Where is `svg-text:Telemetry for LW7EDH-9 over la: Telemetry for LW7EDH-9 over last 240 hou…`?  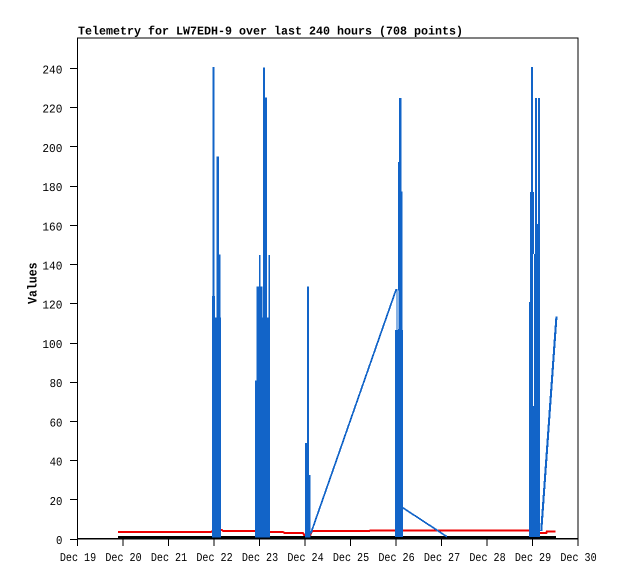 svg-text:Telemetry for LW7EDH-9 over la: Telemetry for LW7EDH-9 over last 240 hou… is located at coordinates (270, 32).